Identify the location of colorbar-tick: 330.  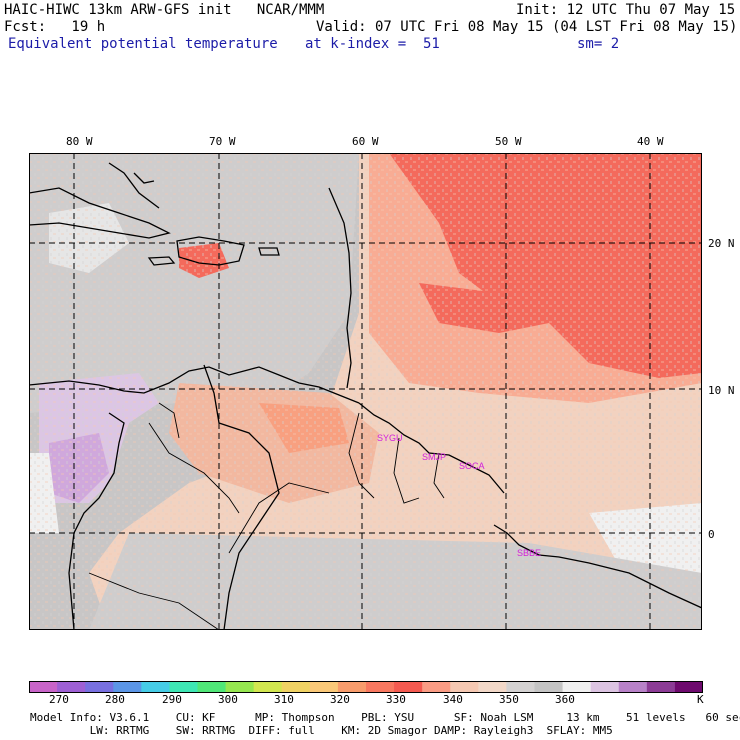
(396, 699).